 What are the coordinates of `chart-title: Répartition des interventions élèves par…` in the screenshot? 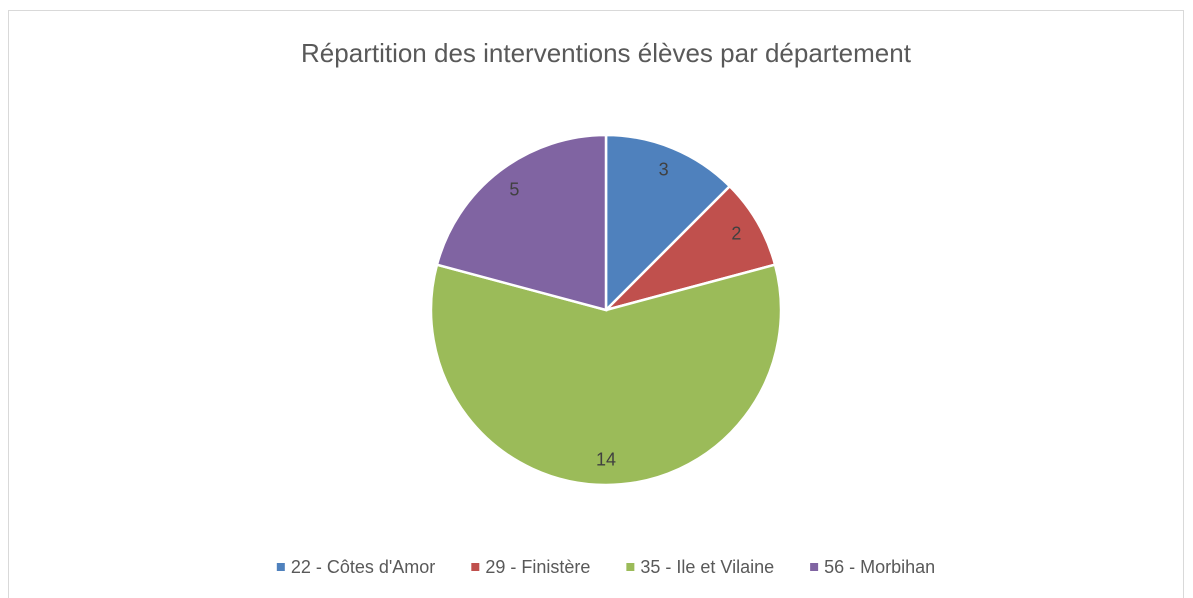 It's located at (606, 53).